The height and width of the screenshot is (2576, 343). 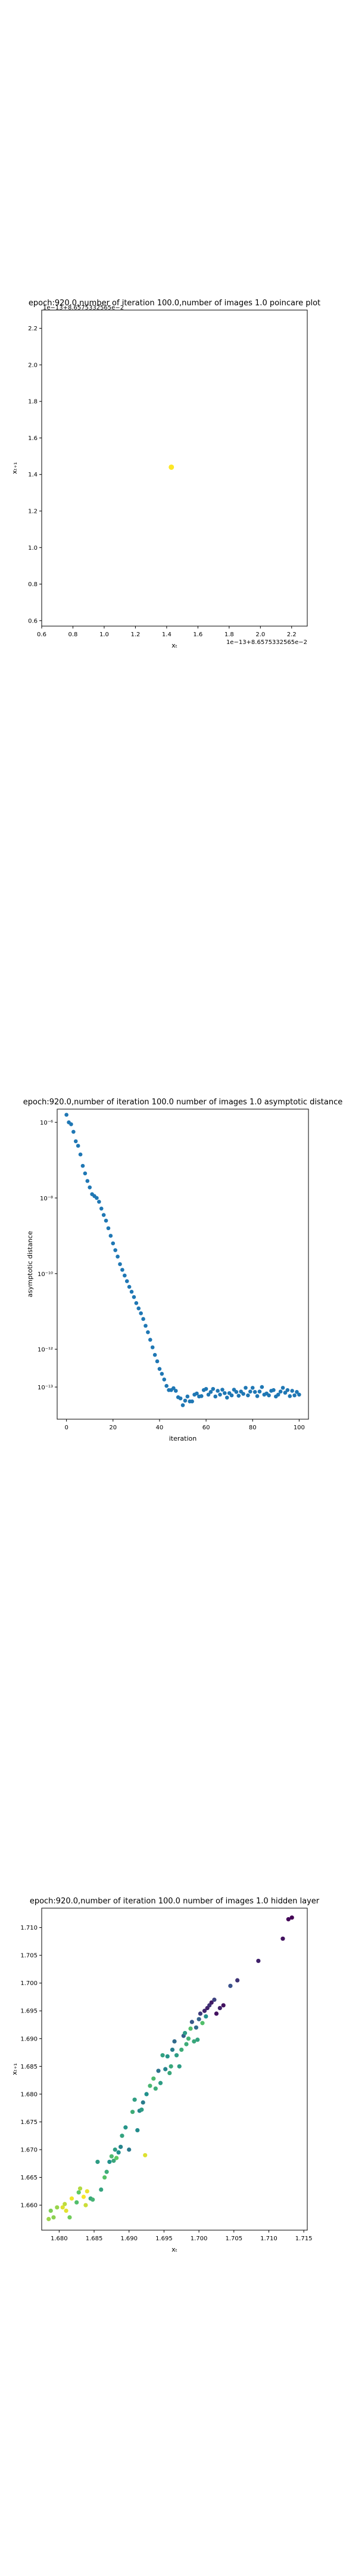 I want to click on x-tick-label: 1.8, so click(x=229, y=634).